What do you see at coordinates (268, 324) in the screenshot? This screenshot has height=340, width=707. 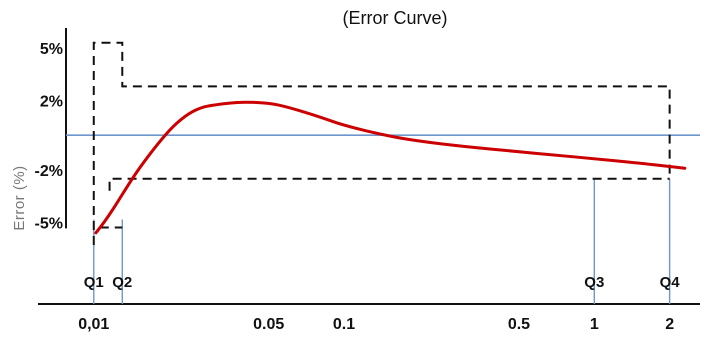 I see `x-tick-label: 0.05` at bounding box center [268, 324].